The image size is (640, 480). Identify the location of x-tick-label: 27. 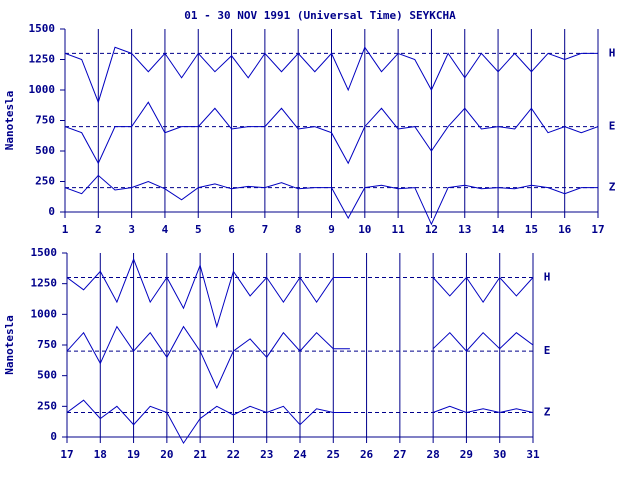
(399, 454).